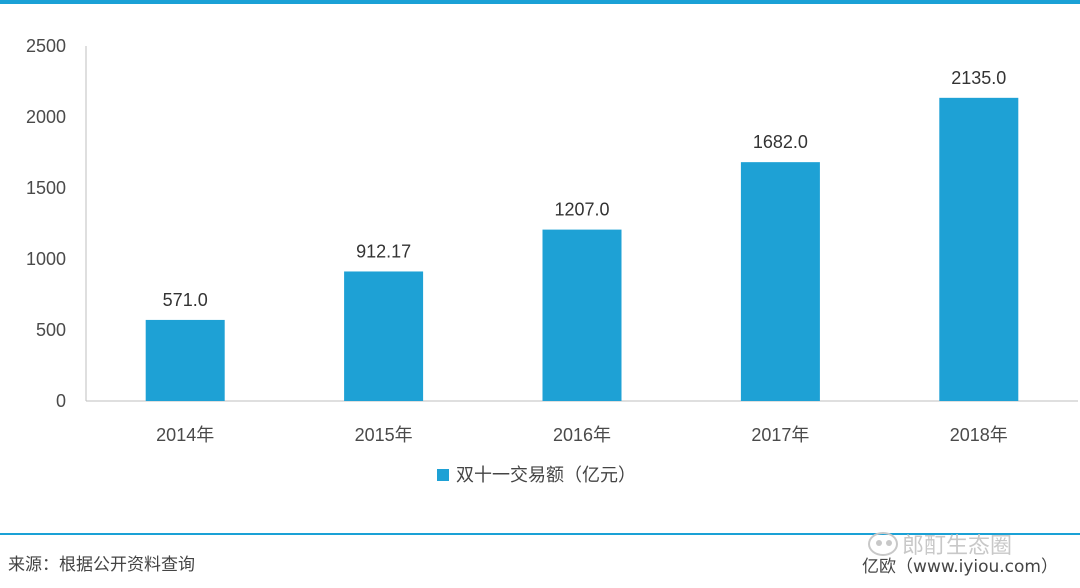 The width and height of the screenshot is (1080, 588). Describe the element at coordinates (978, 78) in the screenshot. I see `data-label-4: 2135.0` at that location.